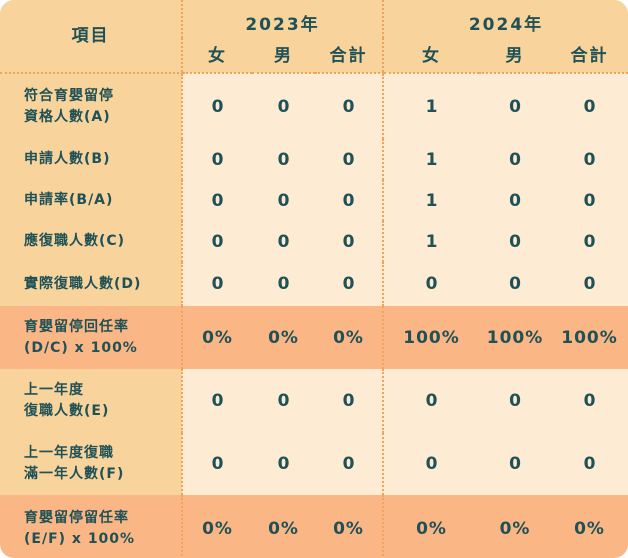 The height and width of the screenshot is (558, 628). Describe the element at coordinates (69, 453) in the screenshot. I see `row-label-line: 上一年度復職` at that location.